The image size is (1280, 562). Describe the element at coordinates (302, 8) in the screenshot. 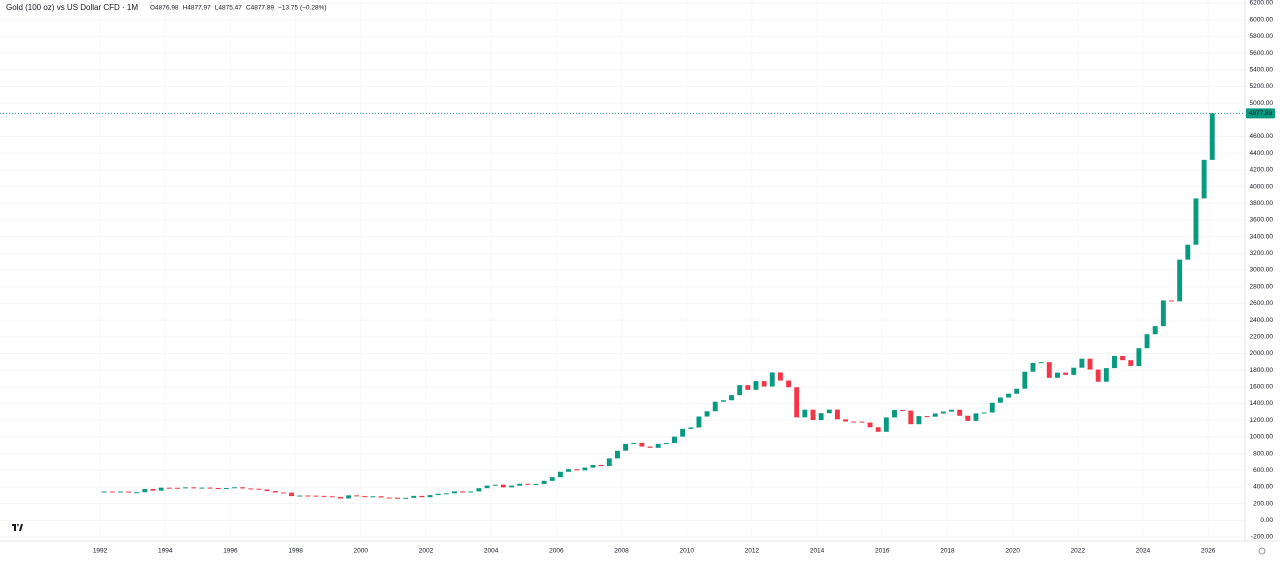

I see `ohlc-value: −13.75 (−0.28%)` at that location.